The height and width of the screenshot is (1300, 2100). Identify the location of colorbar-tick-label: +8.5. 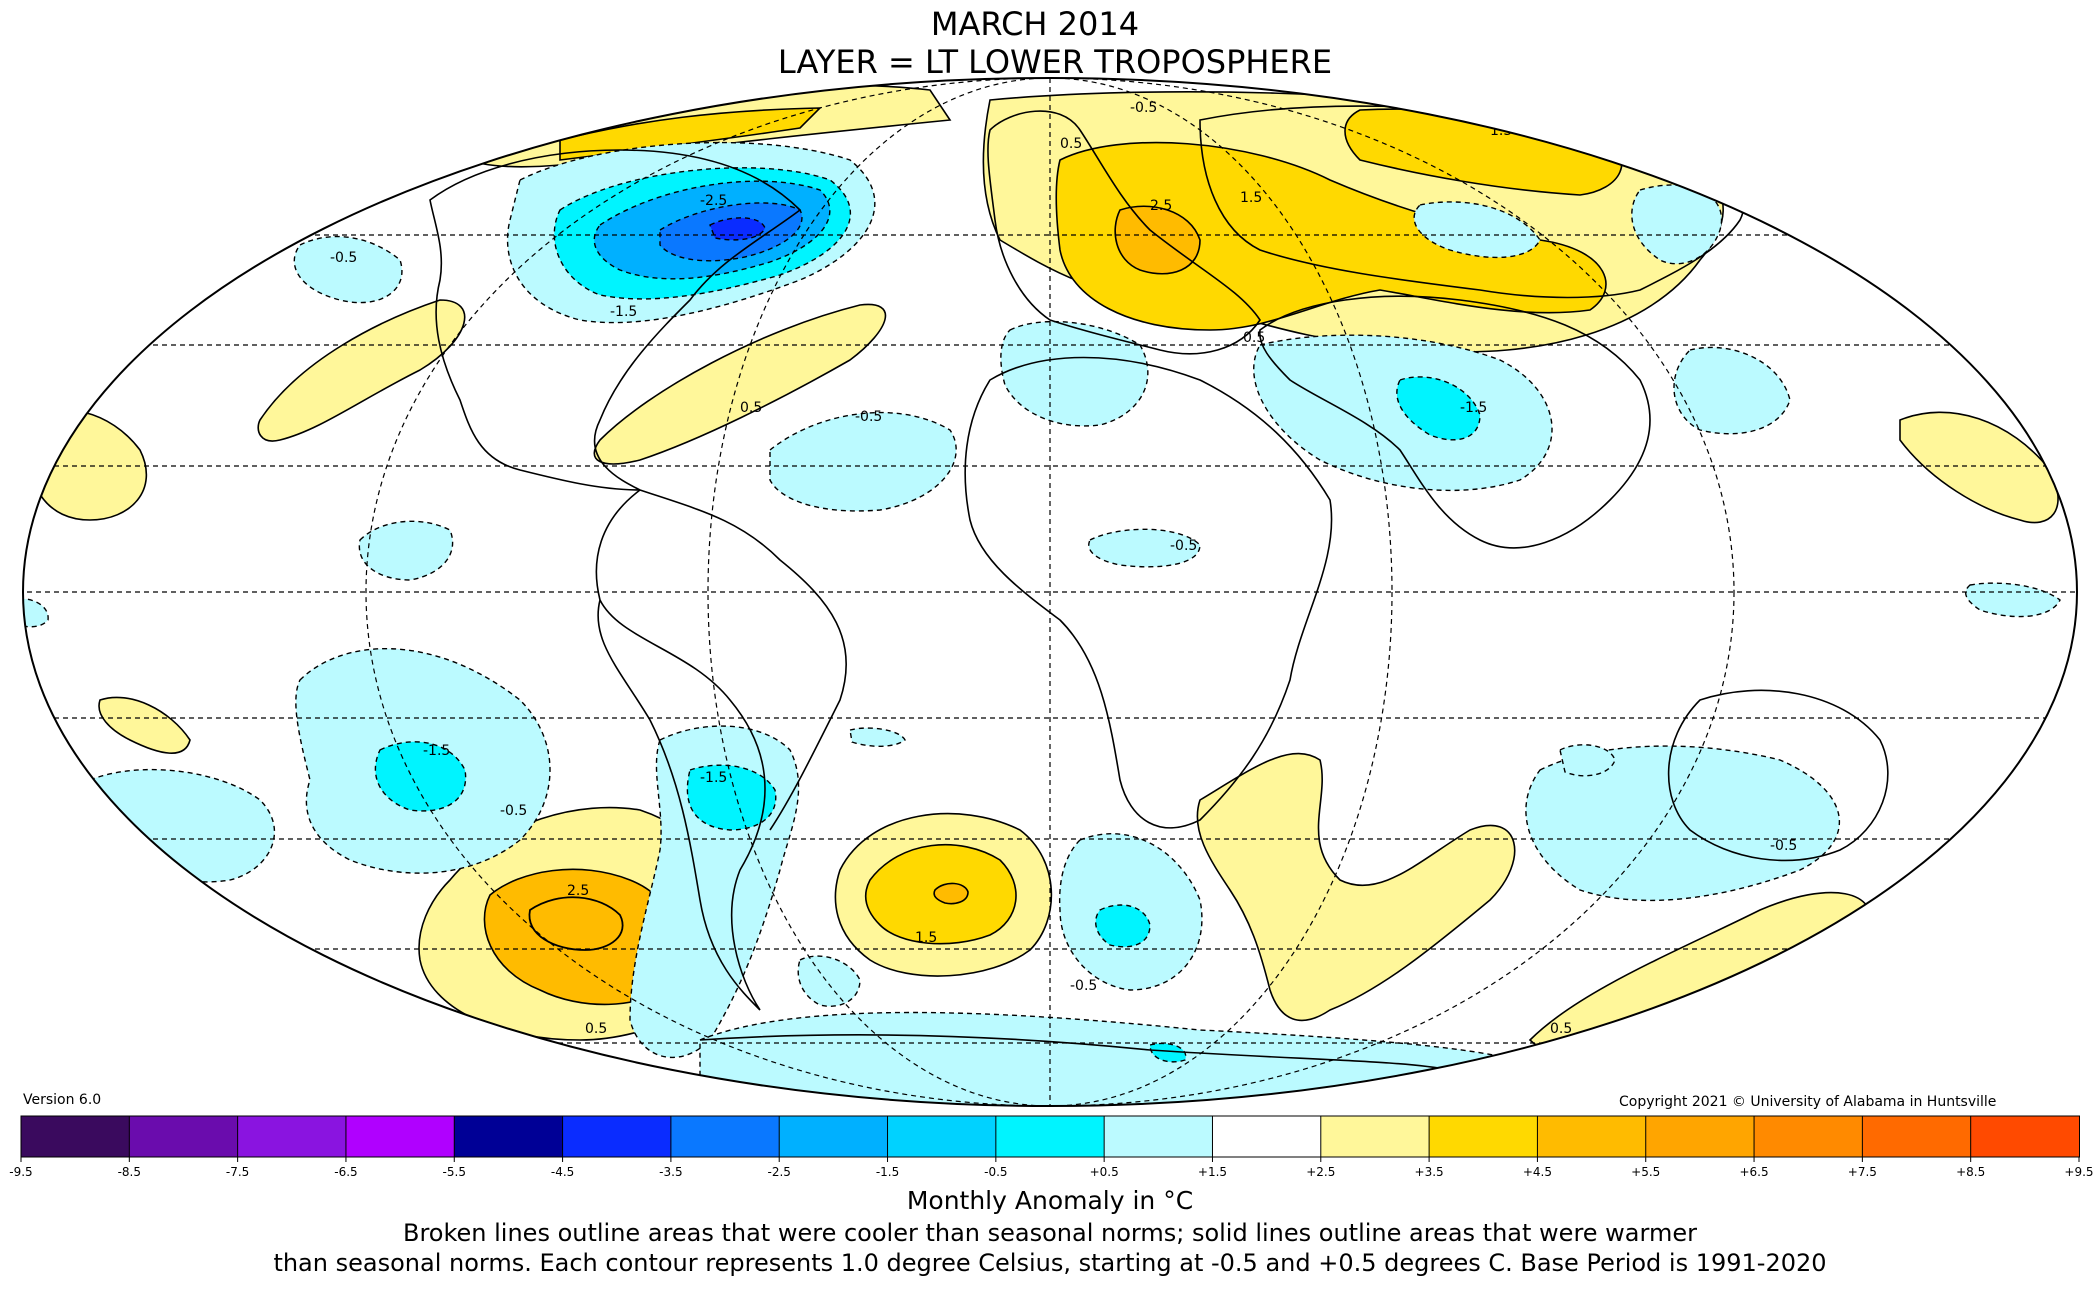
(1970, 1172).